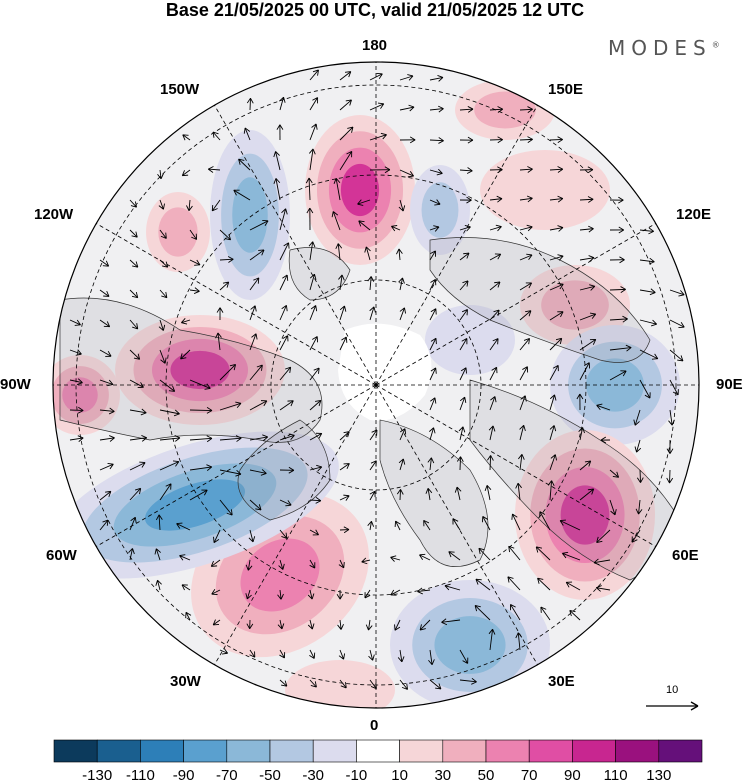 This screenshot has height=783, width=750. Describe the element at coordinates (694, 214) in the screenshot. I see `lon-label-120e: 120E` at that location.